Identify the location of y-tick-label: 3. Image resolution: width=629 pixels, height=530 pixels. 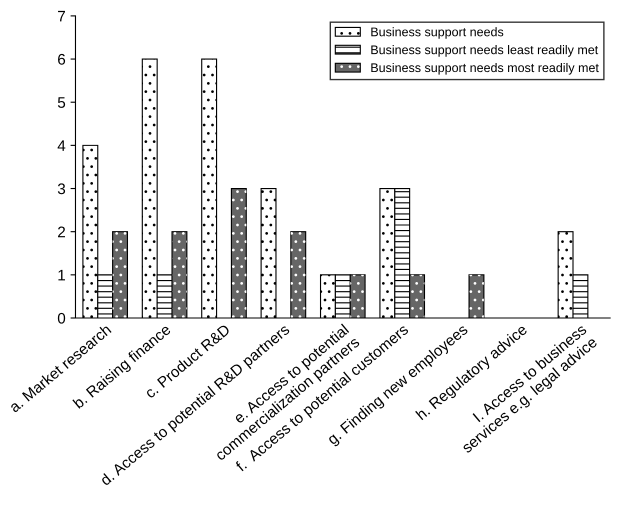
(62, 188).